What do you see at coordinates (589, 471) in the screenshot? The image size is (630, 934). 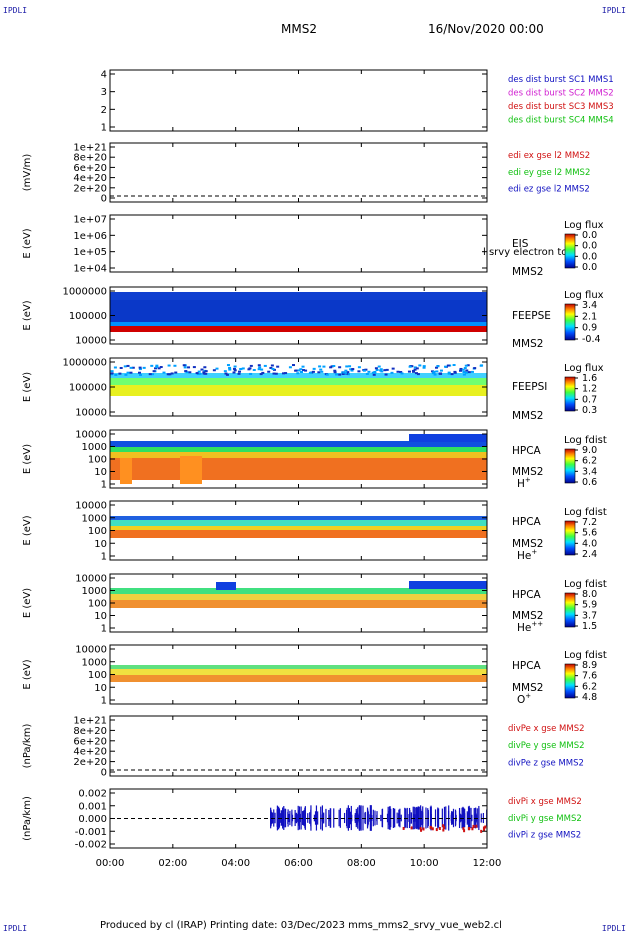 I see `colorbar-tick-label: 3.4` at bounding box center [589, 471].